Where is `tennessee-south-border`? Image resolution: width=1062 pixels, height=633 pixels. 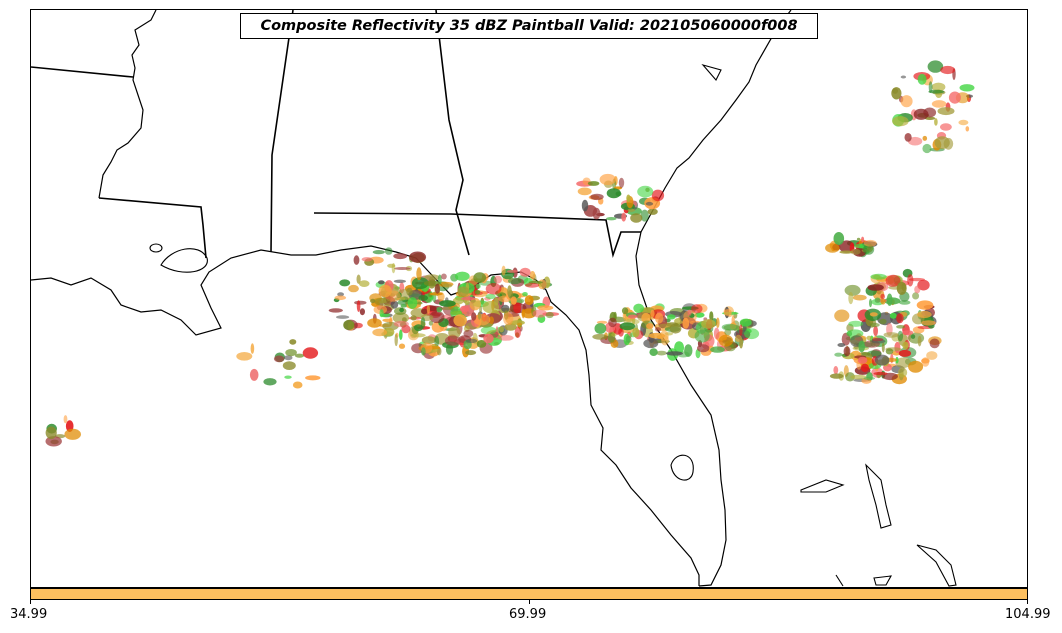 tennessee-south-border is located at coordinates (82, 72).